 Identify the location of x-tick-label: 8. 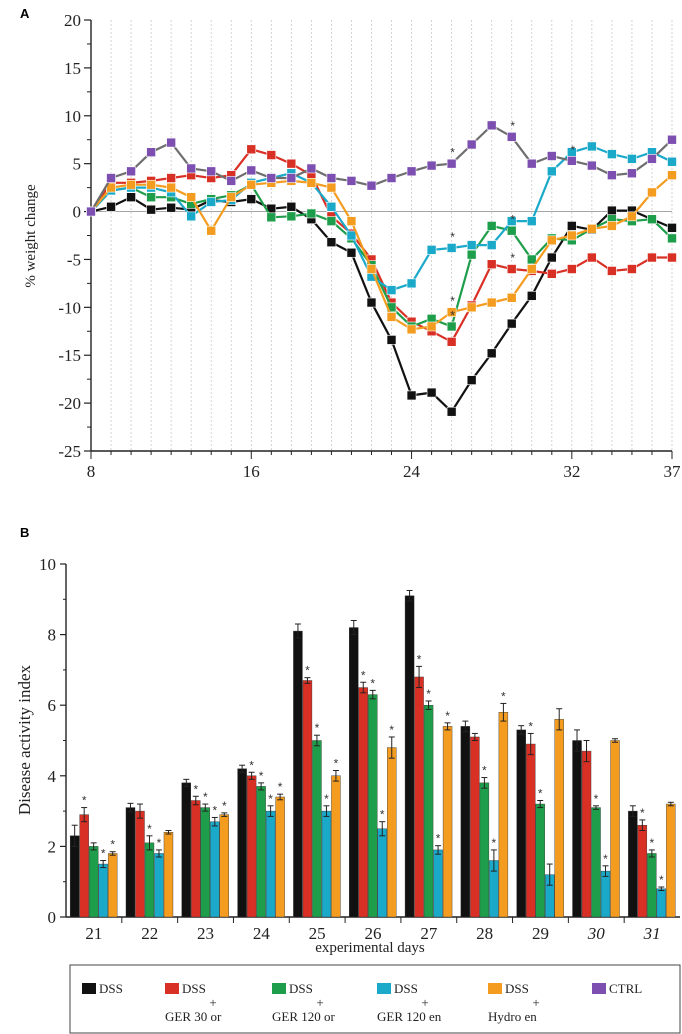
(91, 471).